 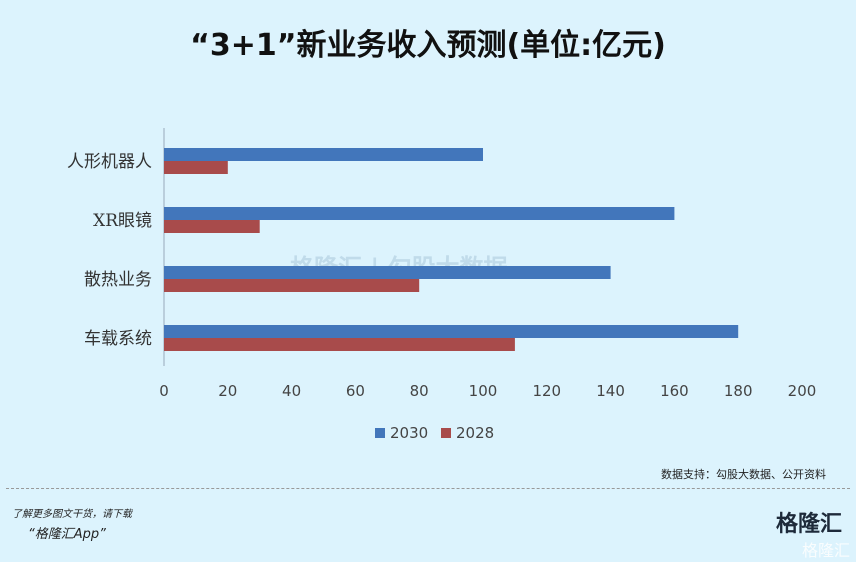 What do you see at coordinates (483, 391) in the screenshot?
I see `x-tick-label: 100` at bounding box center [483, 391].